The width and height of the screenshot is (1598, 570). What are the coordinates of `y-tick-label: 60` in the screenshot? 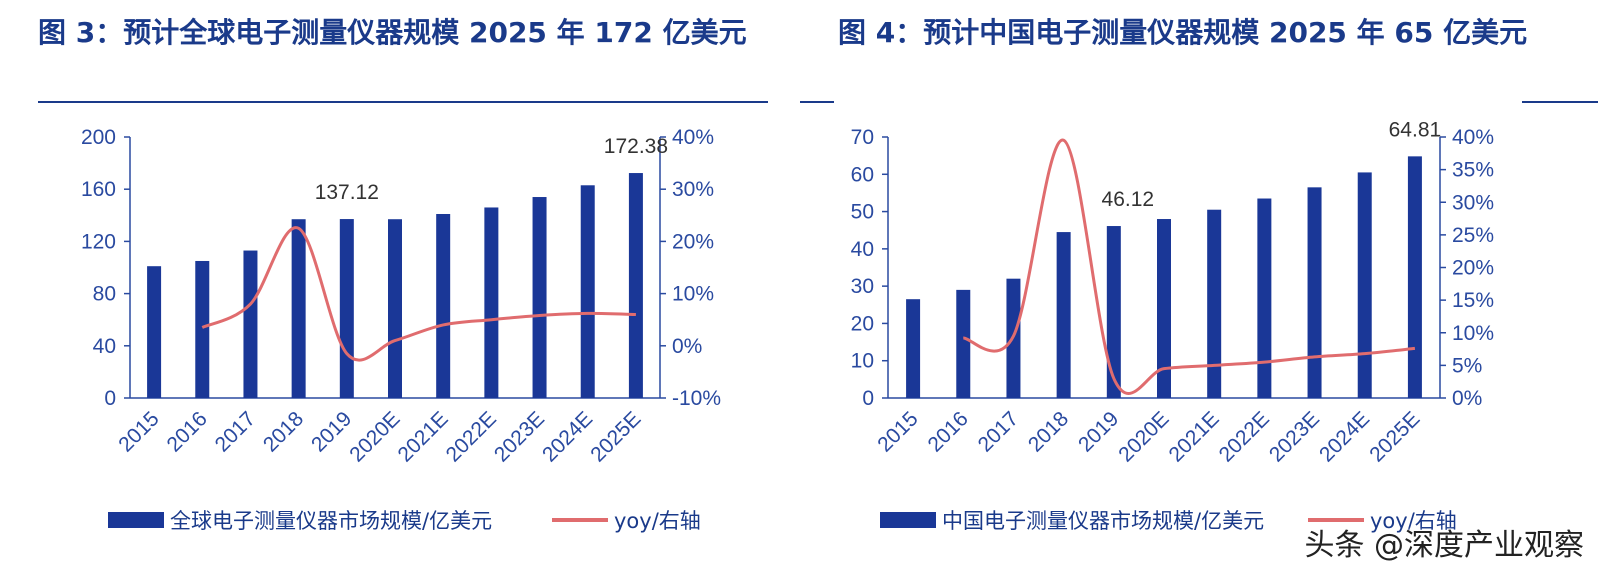 It's located at (862, 174).